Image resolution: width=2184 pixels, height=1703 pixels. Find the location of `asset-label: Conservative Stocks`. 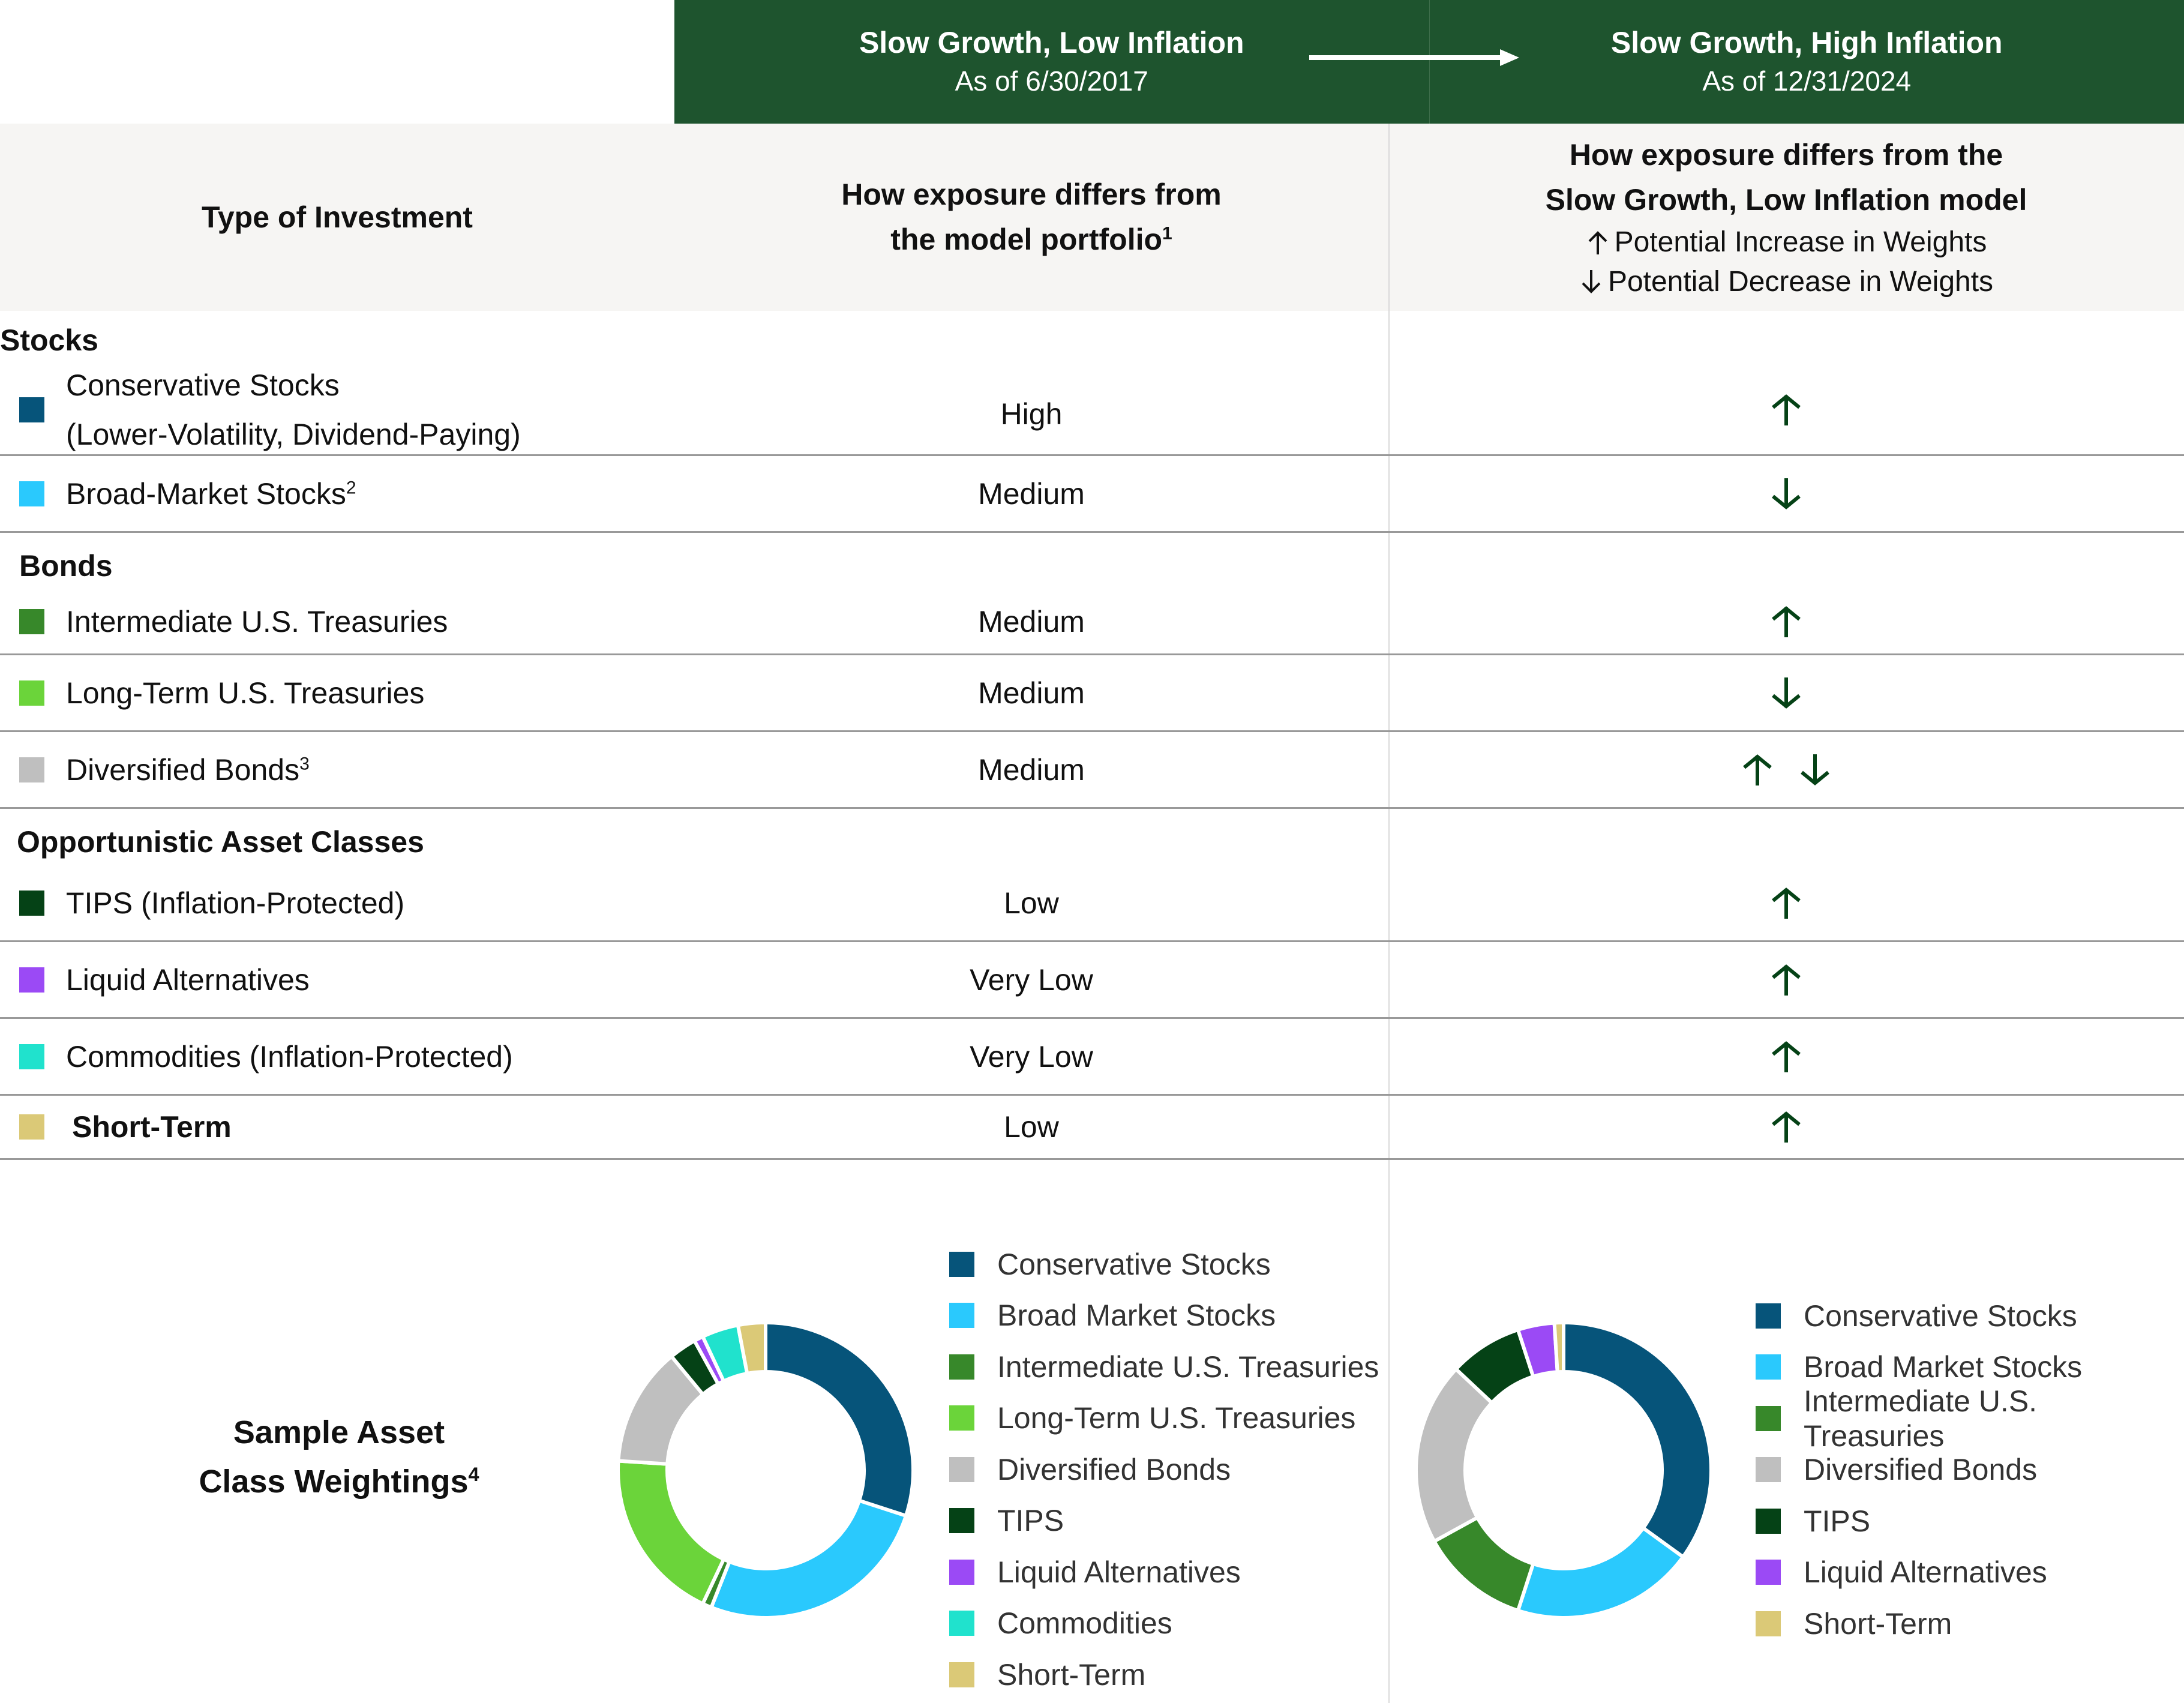

asset-label: Conservative Stocks is located at coordinates (293, 385).